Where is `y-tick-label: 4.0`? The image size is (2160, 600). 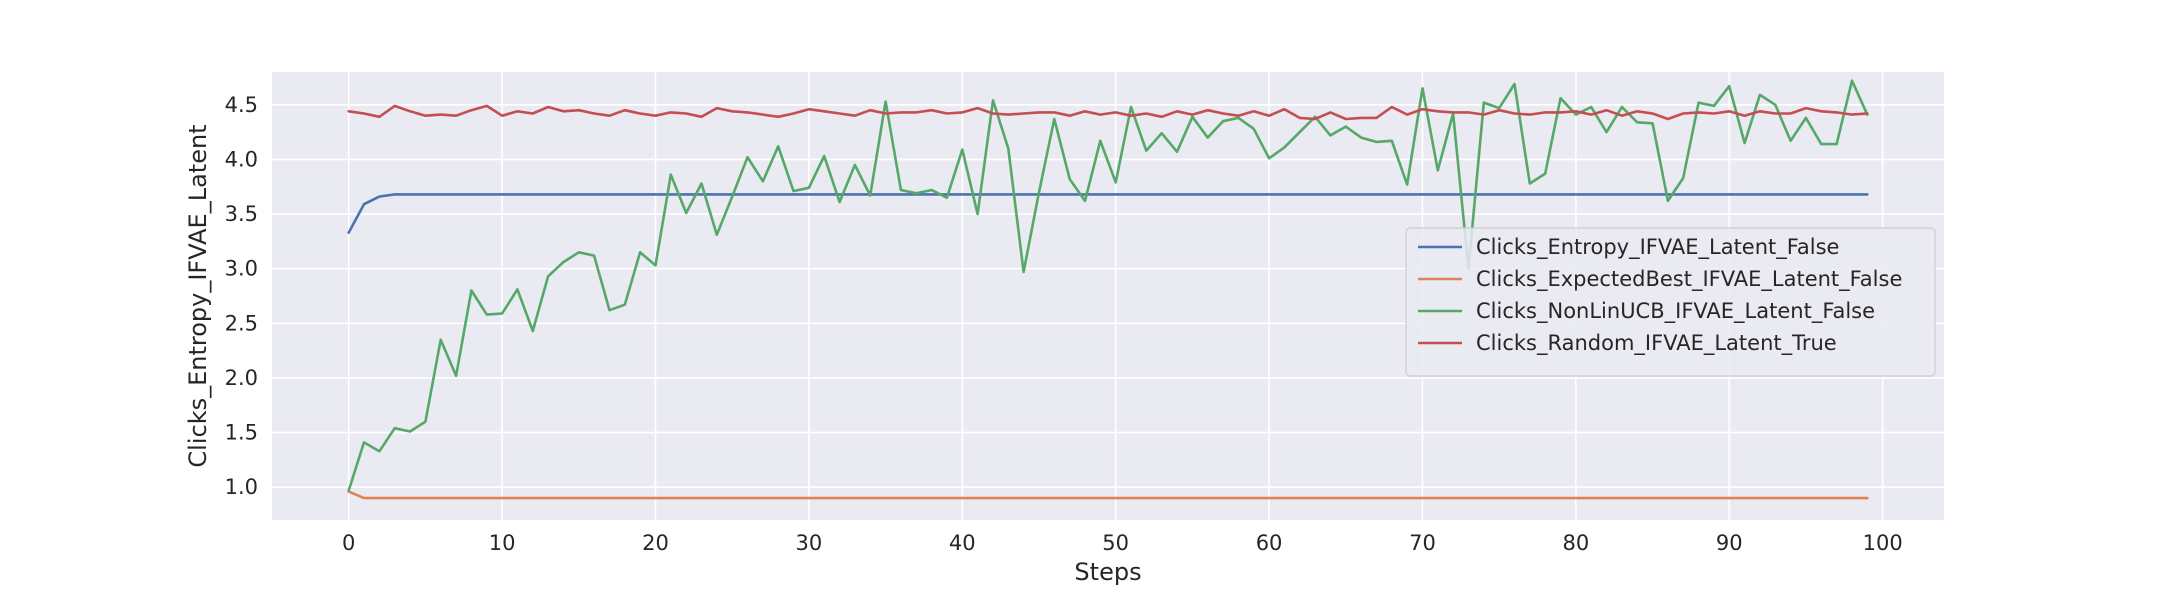 y-tick-label: 4.0 is located at coordinates (241, 159).